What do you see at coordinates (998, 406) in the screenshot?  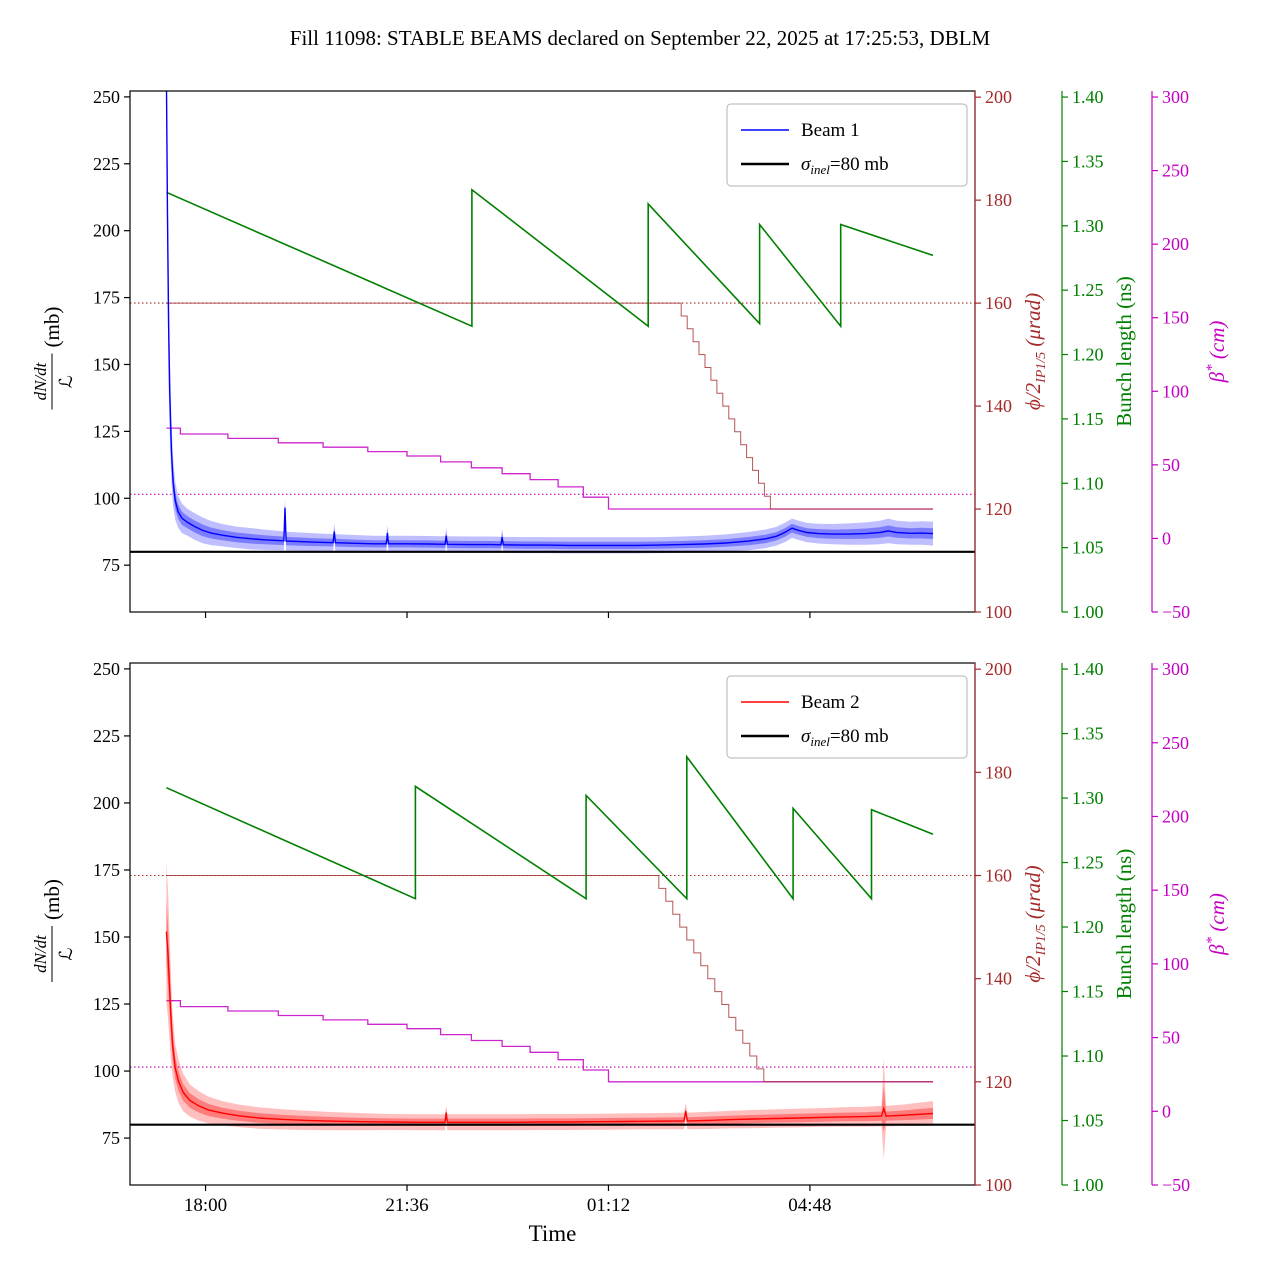 I see `svg-text: 140` at bounding box center [998, 406].